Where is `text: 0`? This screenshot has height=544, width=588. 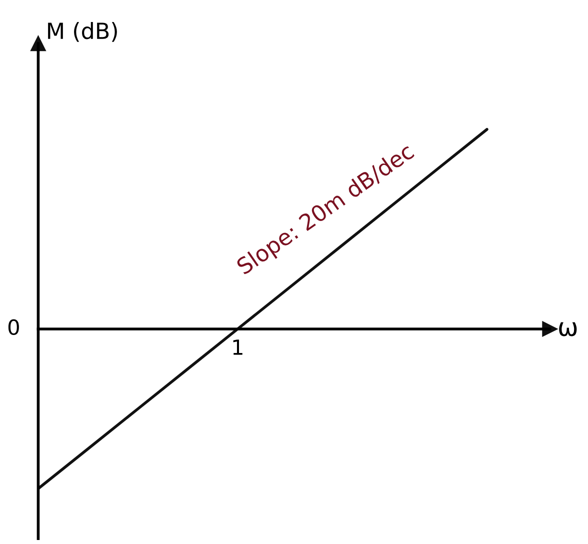
text: 0 is located at coordinates (13, 327).